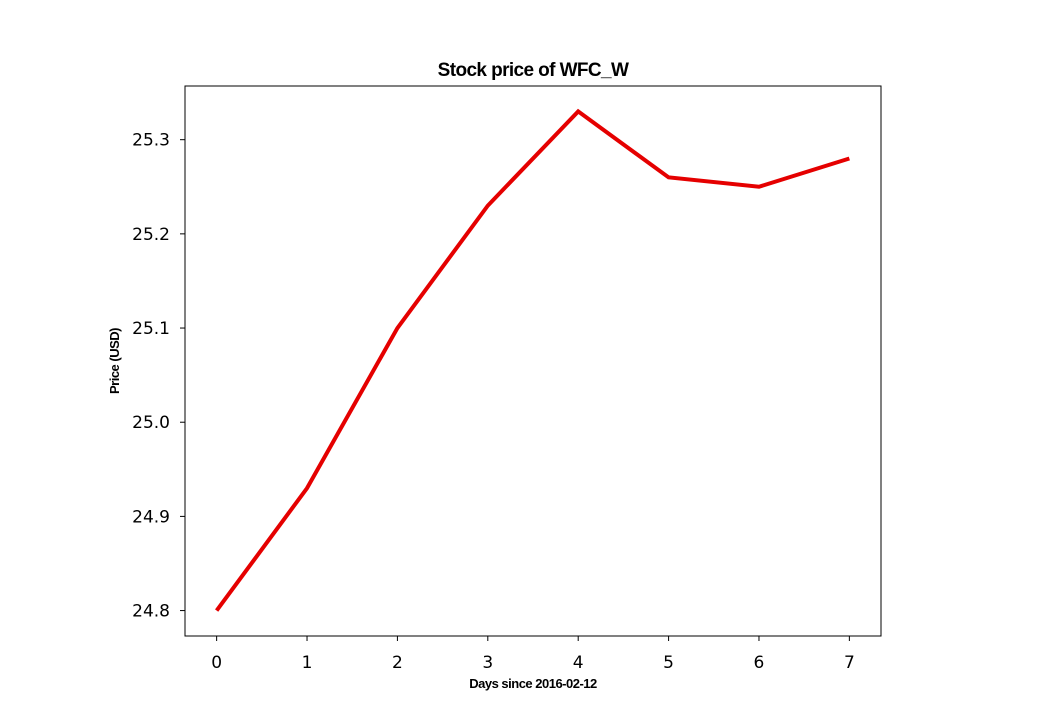  Describe the element at coordinates (151, 329) in the screenshot. I see `y-tick-label: 25.1` at that location.